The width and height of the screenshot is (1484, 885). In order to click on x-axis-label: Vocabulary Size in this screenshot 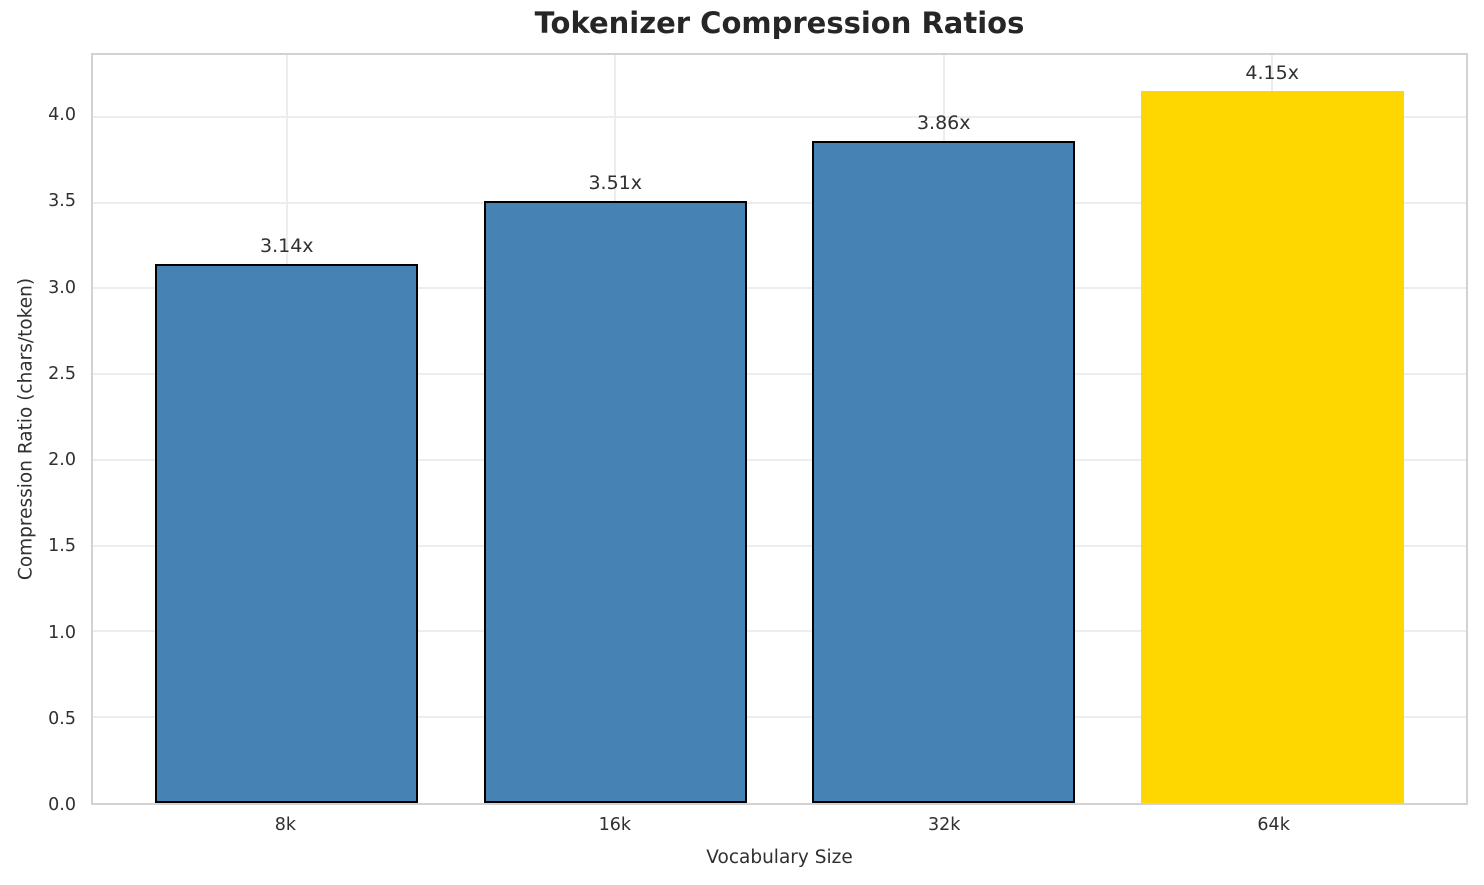, I will do `click(779, 857)`.